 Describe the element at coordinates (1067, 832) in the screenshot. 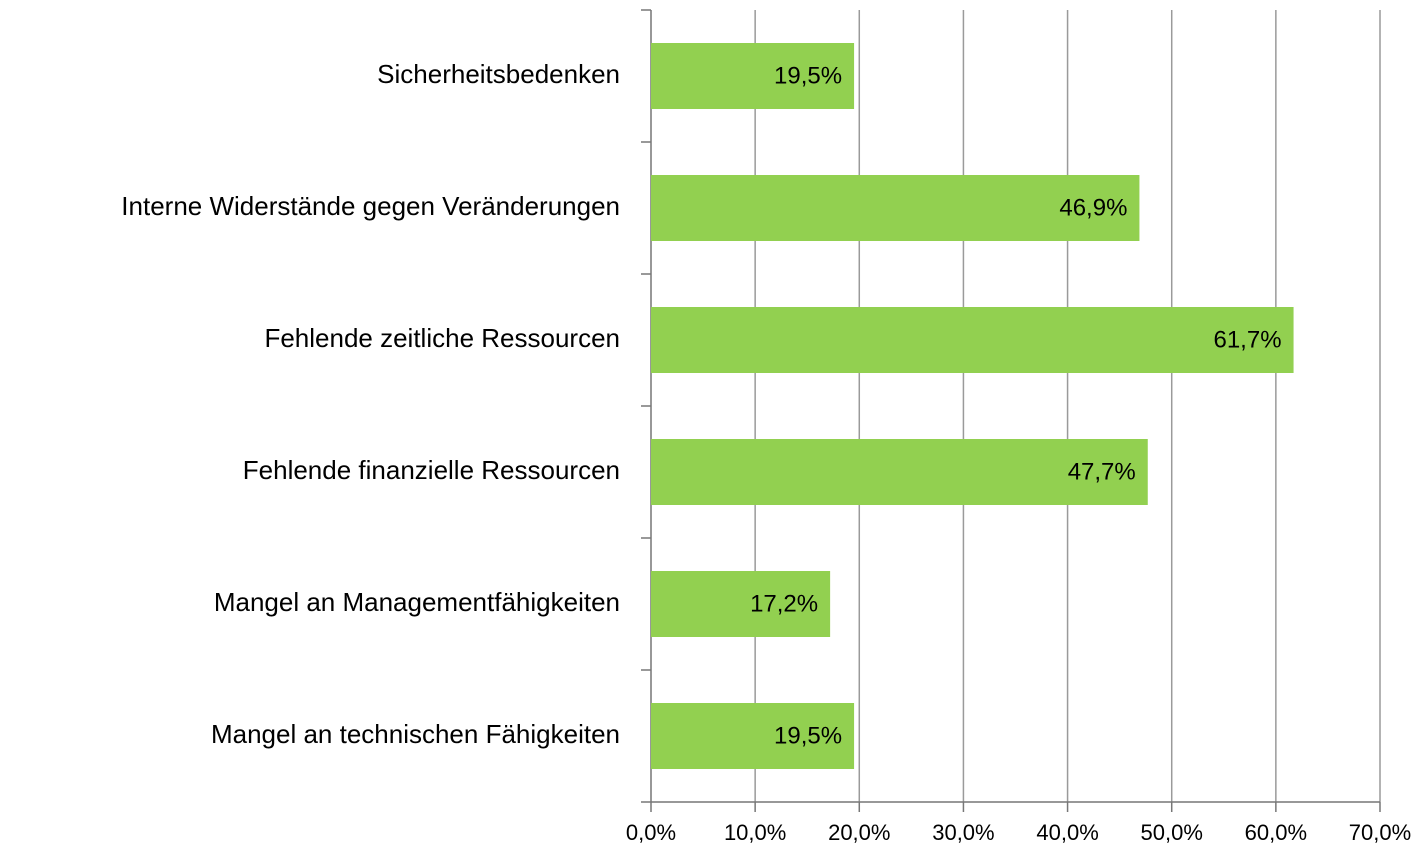

I see `x-tick-label: 40,0%` at that location.